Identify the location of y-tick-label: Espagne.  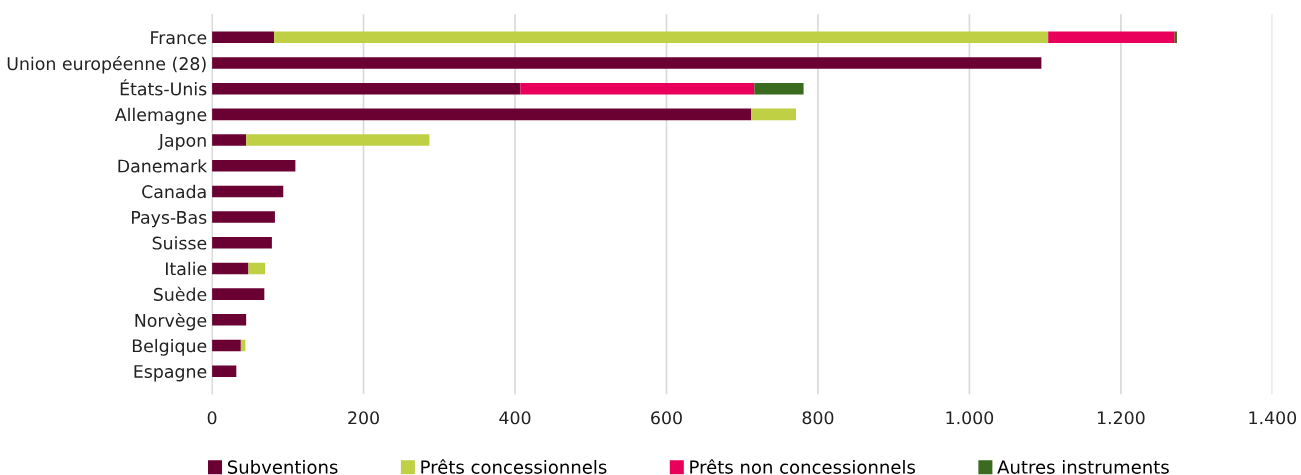
(170, 373).